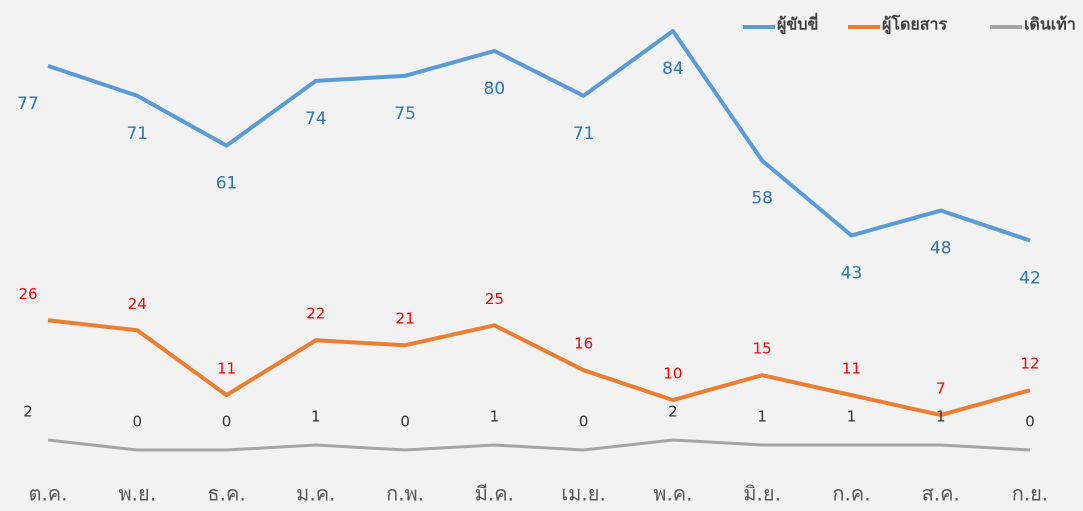 The image size is (1083, 511). Describe the element at coordinates (762, 349) in the screenshot. I see `data-label: 15` at that location.